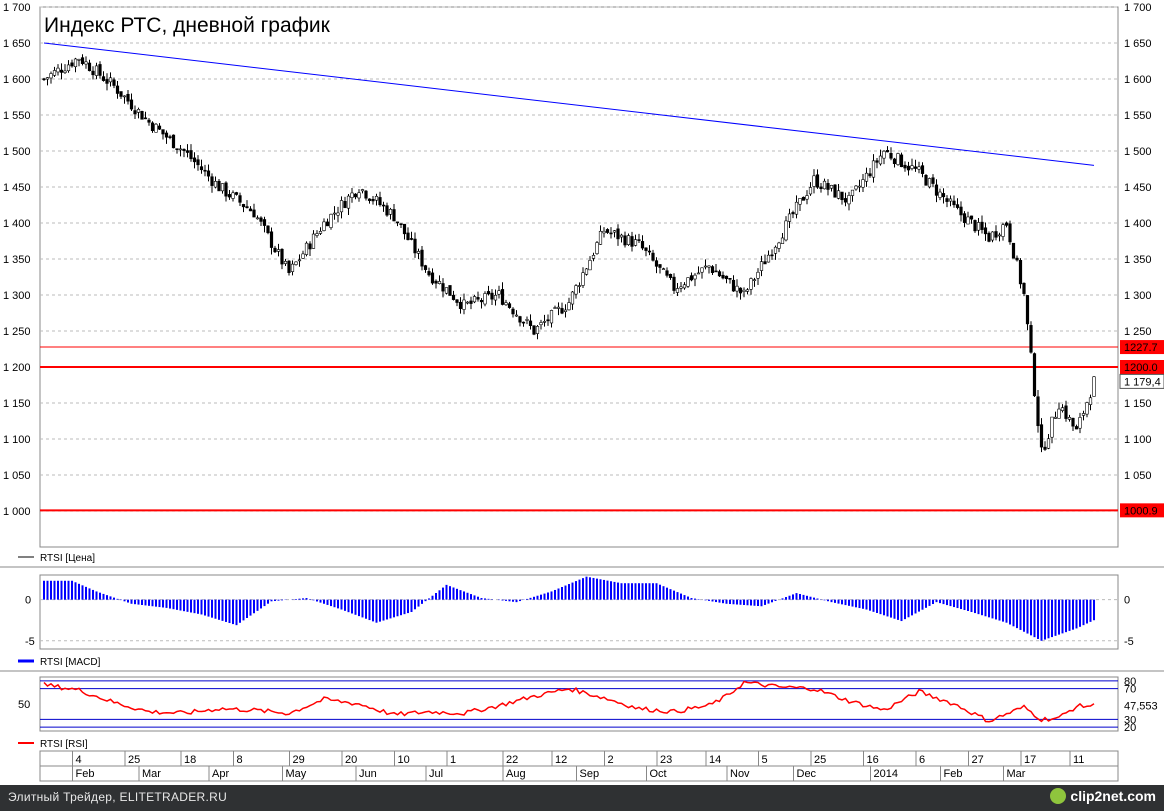 The width and height of the screenshot is (1164, 811). I want to click on rsi-tick-label: 50, so click(24, 705).